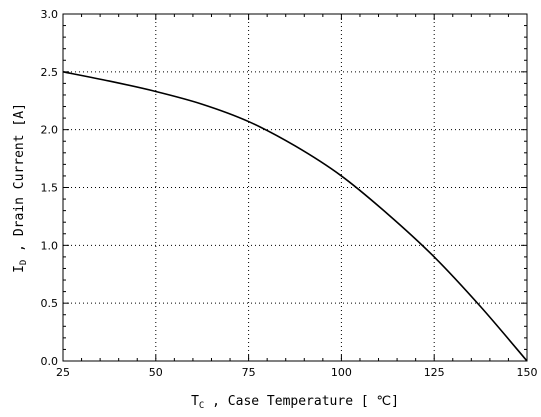  What do you see at coordinates (295, 402) in the screenshot?
I see `x-axis-title: TC , Case Temperature [ ℃]` at bounding box center [295, 402].